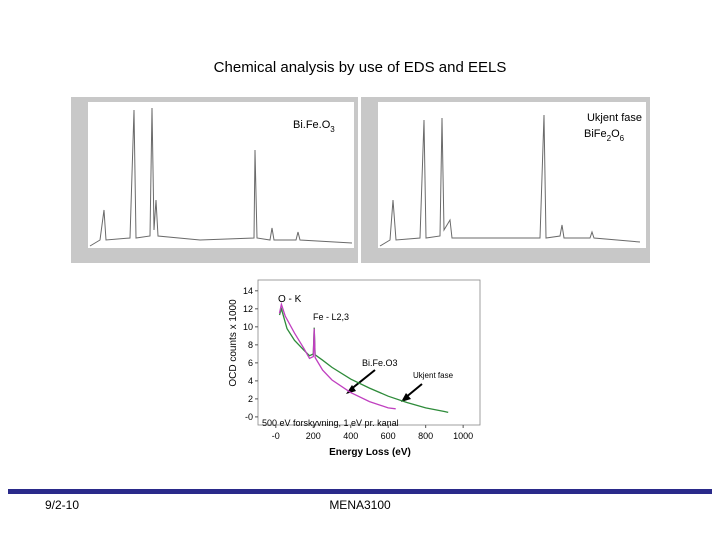  What do you see at coordinates (362, 380) in the screenshot?
I see `arrow` at bounding box center [362, 380].